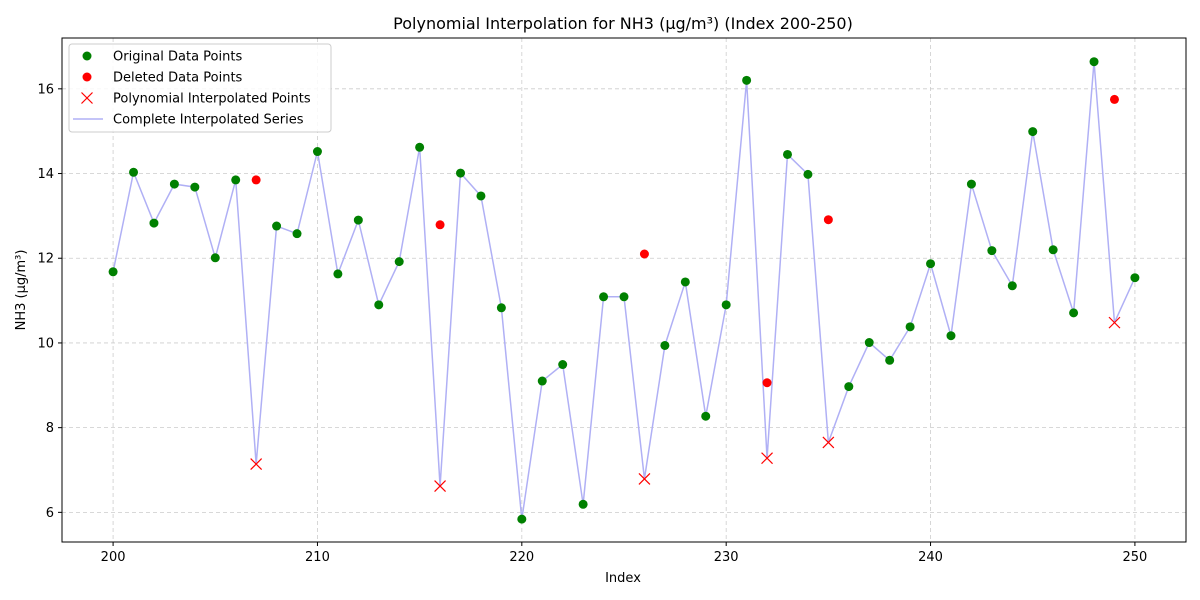 The width and height of the screenshot is (1200, 600). Describe the element at coordinates (45, 89) in the screenshot. I see `y-tick-label: 16` at that location.